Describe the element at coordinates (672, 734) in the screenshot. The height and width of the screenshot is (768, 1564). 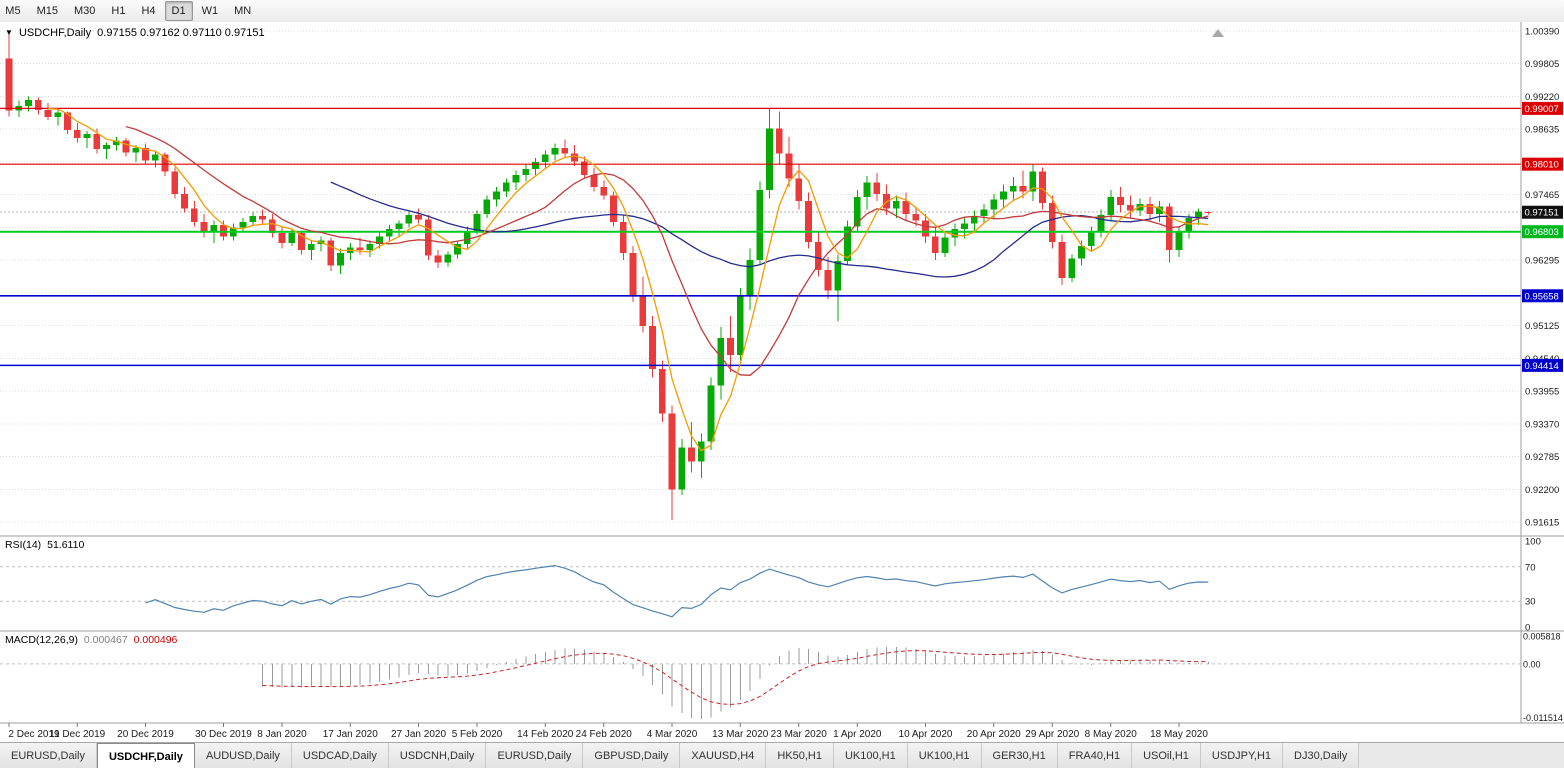
I see `date-label: 4 Mar 2020` at that location.